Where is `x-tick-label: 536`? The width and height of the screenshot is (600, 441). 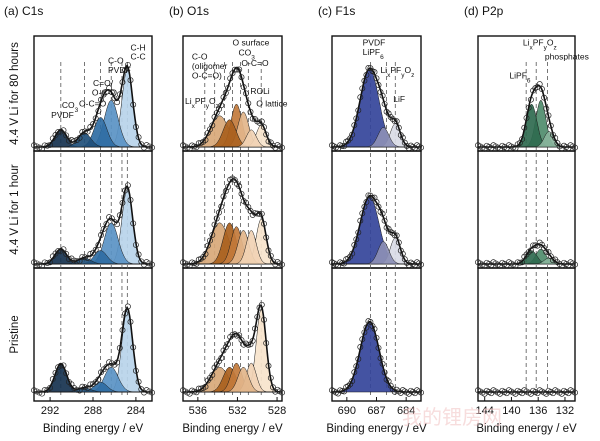 x-tick-label: 536 is located at coordinates (198, 411).